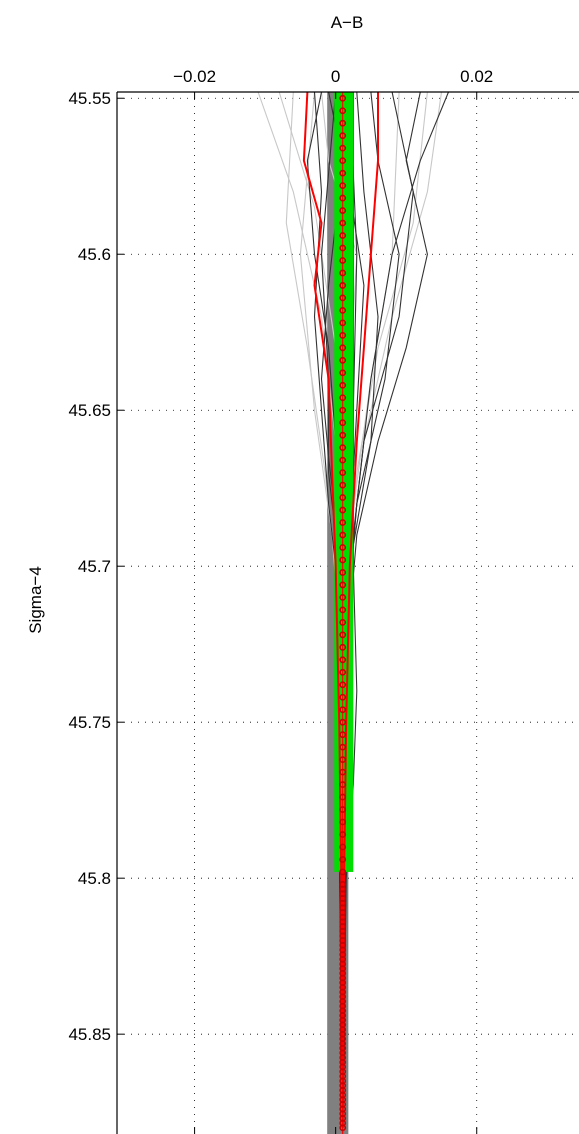 Image resolution: width=579 pixels, height=1134 pixels. Describe the element at coordinates (35, 600) in the screenshot. I see `y-axis-label: Sigma−4` at that location.